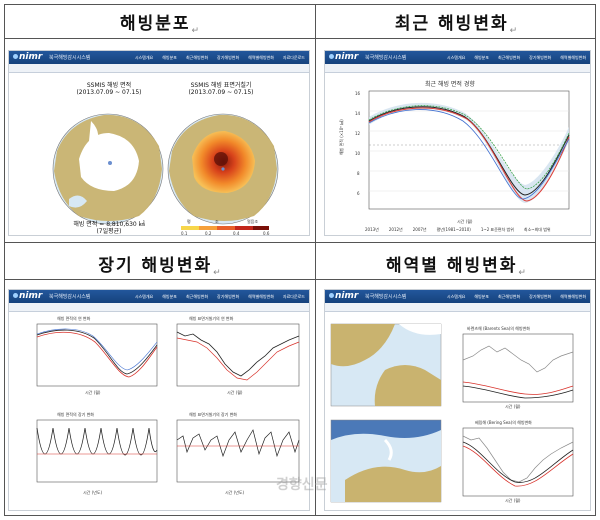 This screenshot has height=520, width=600. What do you see at coordinates (159, 25) in the screenshot?
I see `cell-title-distribution: 해빙분포↵` at bounding box center [159, 25].